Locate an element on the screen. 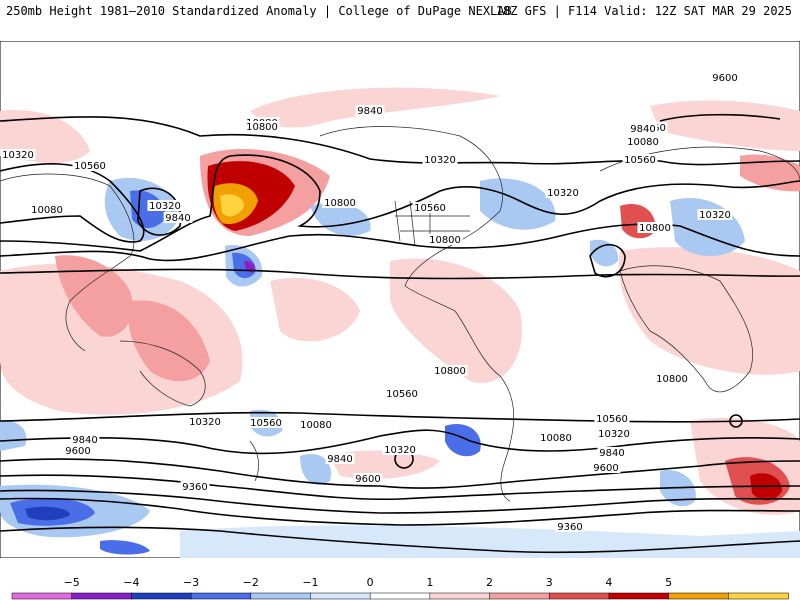 The width and height of the screenshot is (800, 600). color-scale-tick-label: −4 is located at coordinates (131, 582).